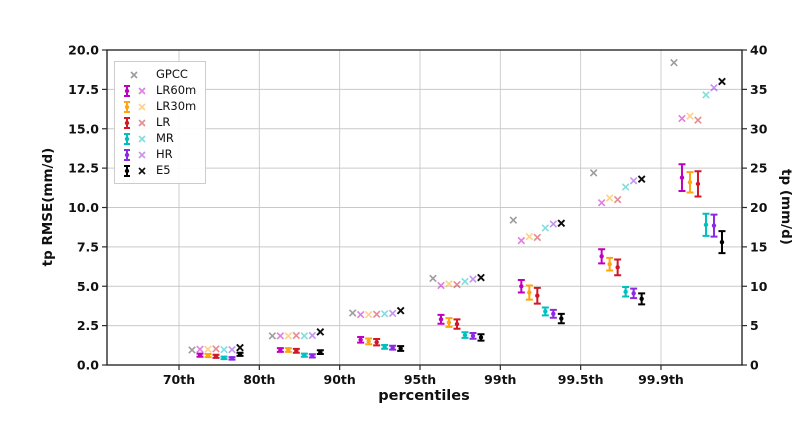 Image resolution: width=800 pixels, height=427 pixels. What do you see at coordinates (759, 50) in the screenshot?
I see `y-tick-label-right: 40` at bounding box center [759, 50].